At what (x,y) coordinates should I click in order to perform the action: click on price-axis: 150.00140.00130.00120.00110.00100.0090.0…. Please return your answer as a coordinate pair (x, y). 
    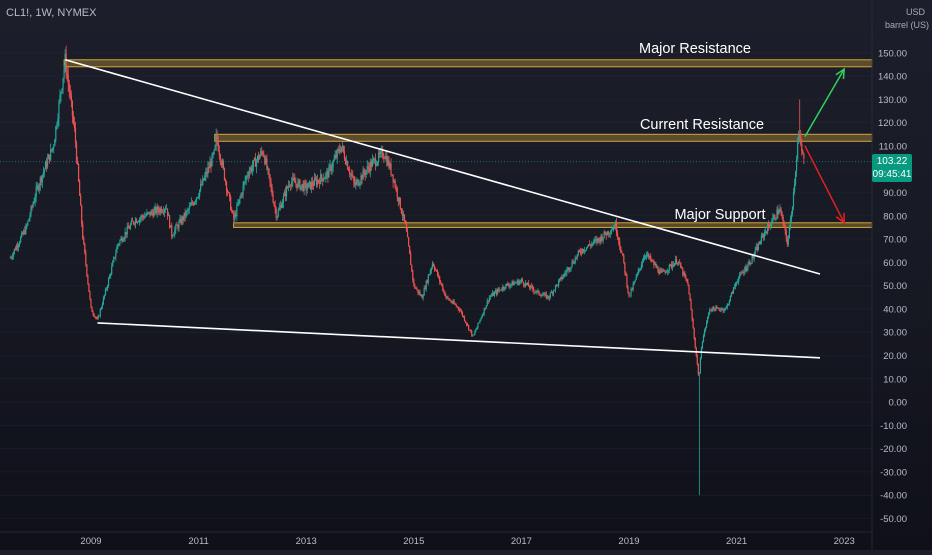
    Looking at the image, I should click on (892, 286).